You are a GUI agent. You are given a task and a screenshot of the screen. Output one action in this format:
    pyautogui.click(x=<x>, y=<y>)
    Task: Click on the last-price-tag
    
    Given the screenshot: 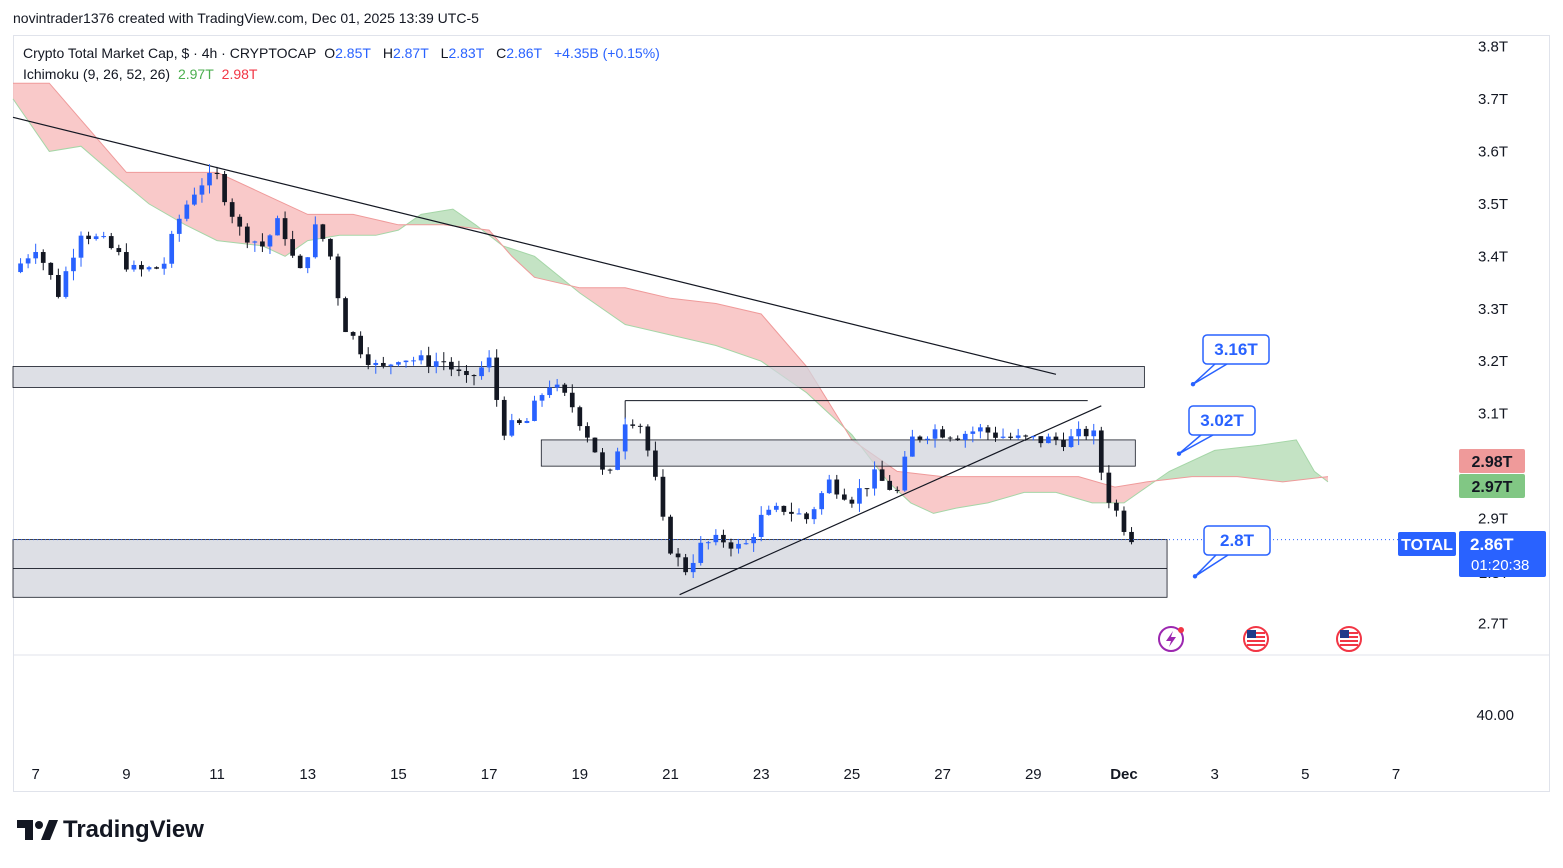 What is the action you would take?
    pyautogui.click(x=1502, y=554)
    